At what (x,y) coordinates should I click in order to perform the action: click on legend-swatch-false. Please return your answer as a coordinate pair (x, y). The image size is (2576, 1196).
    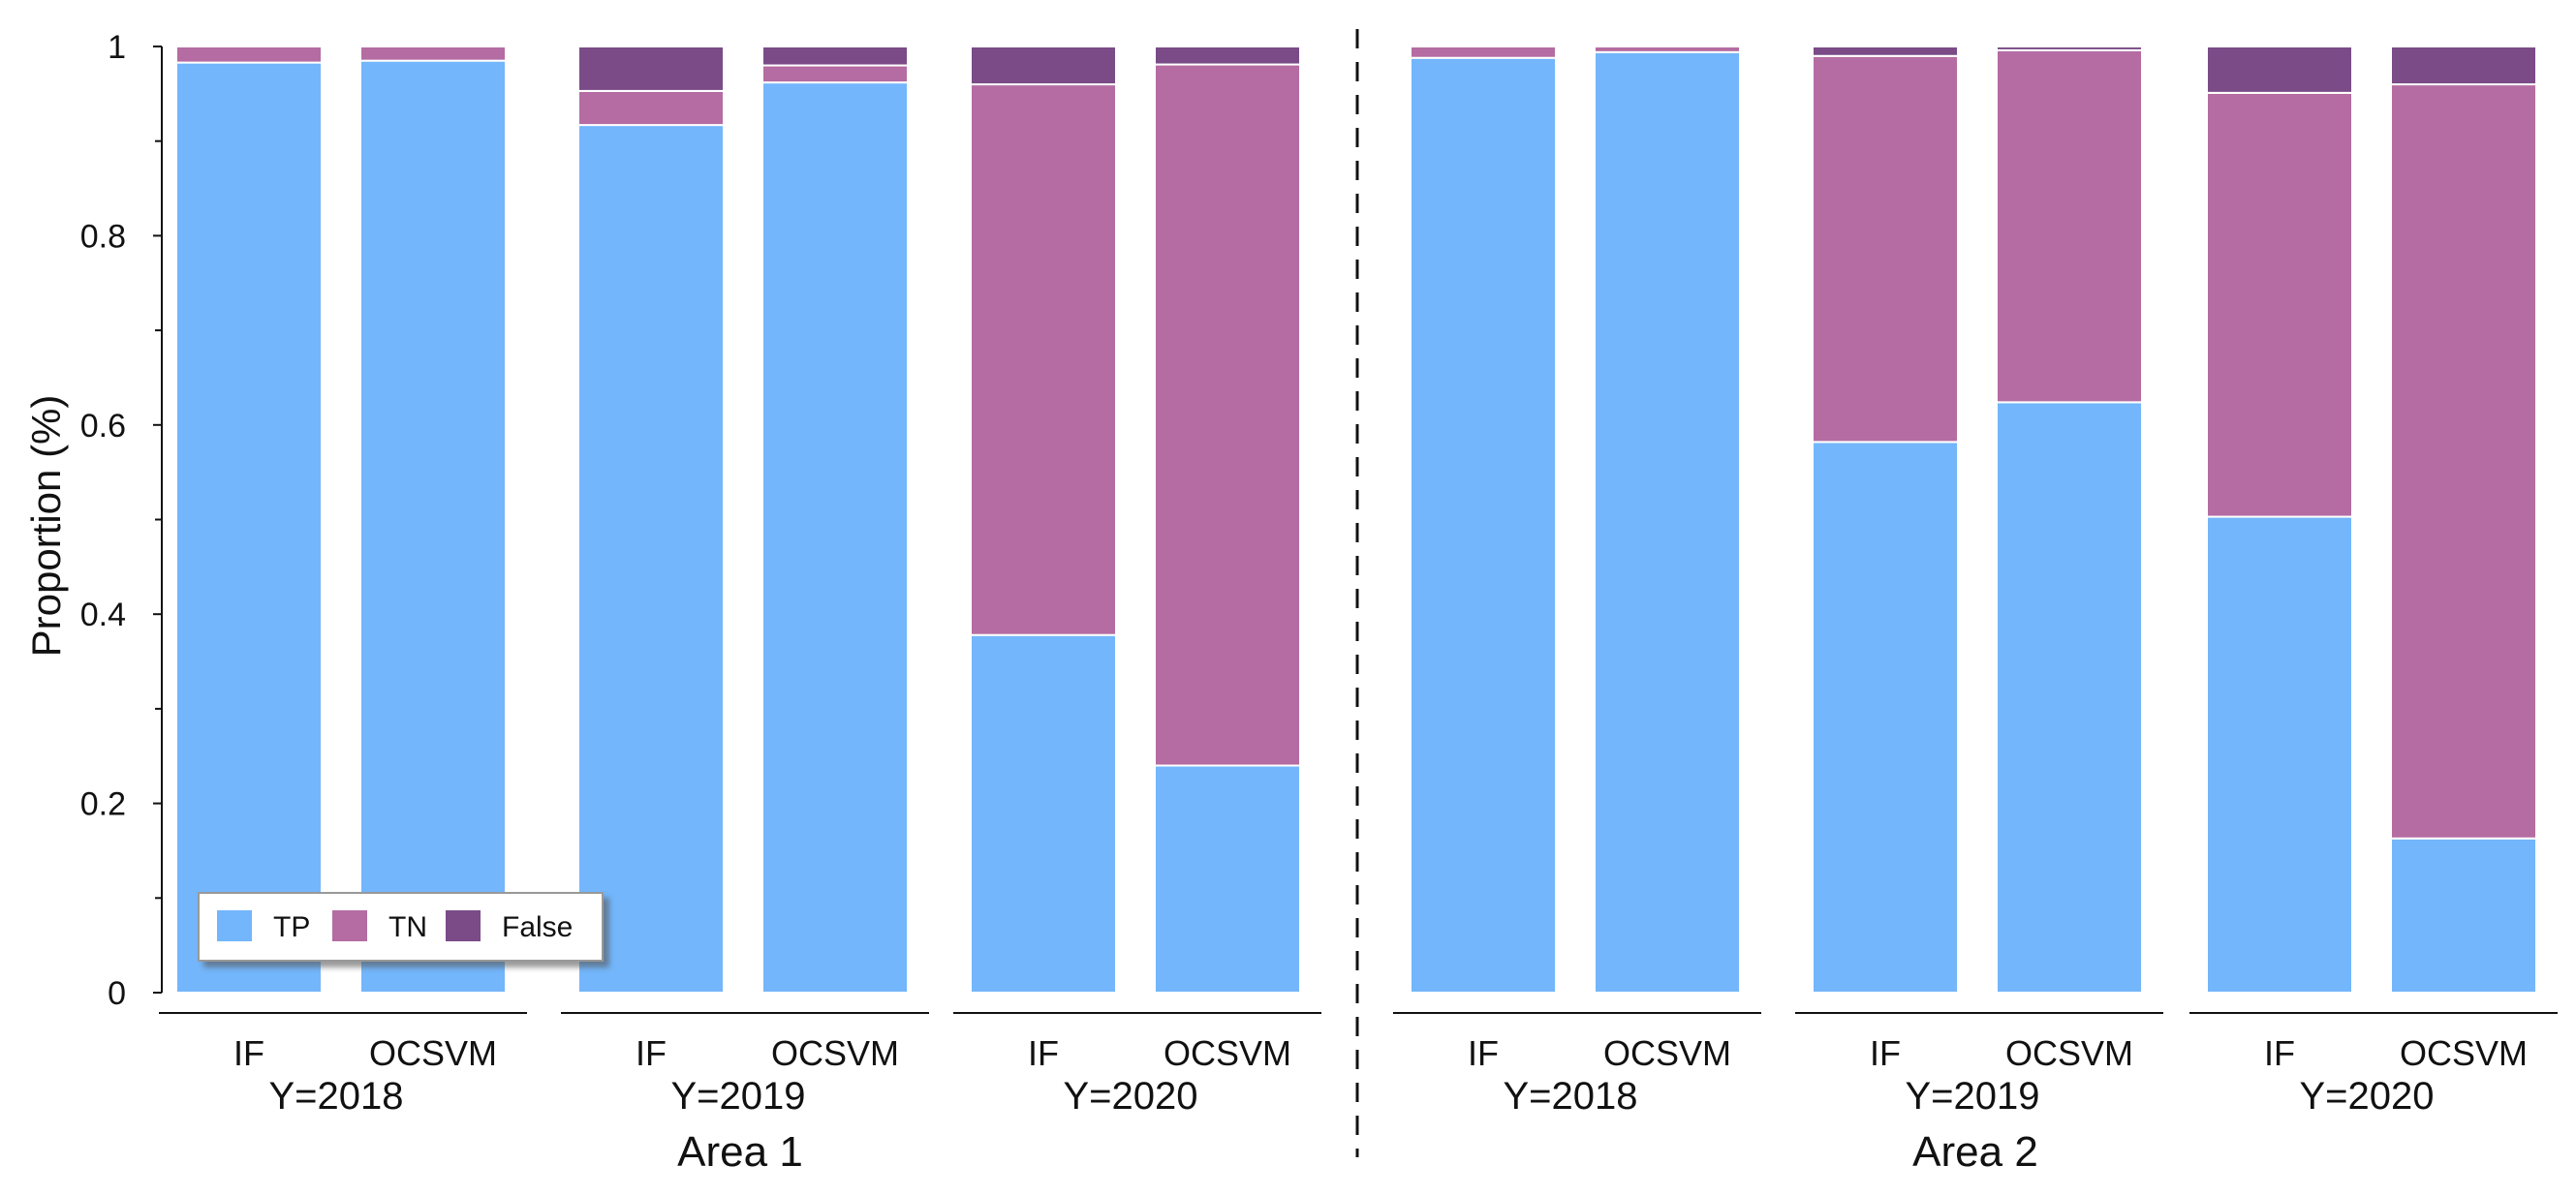
    Looking at the image, I should click on (463, 925).